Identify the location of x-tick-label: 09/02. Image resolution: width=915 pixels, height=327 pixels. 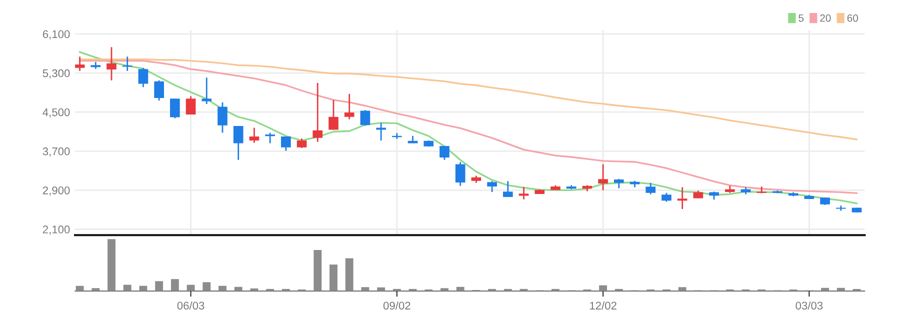
(396, 305).